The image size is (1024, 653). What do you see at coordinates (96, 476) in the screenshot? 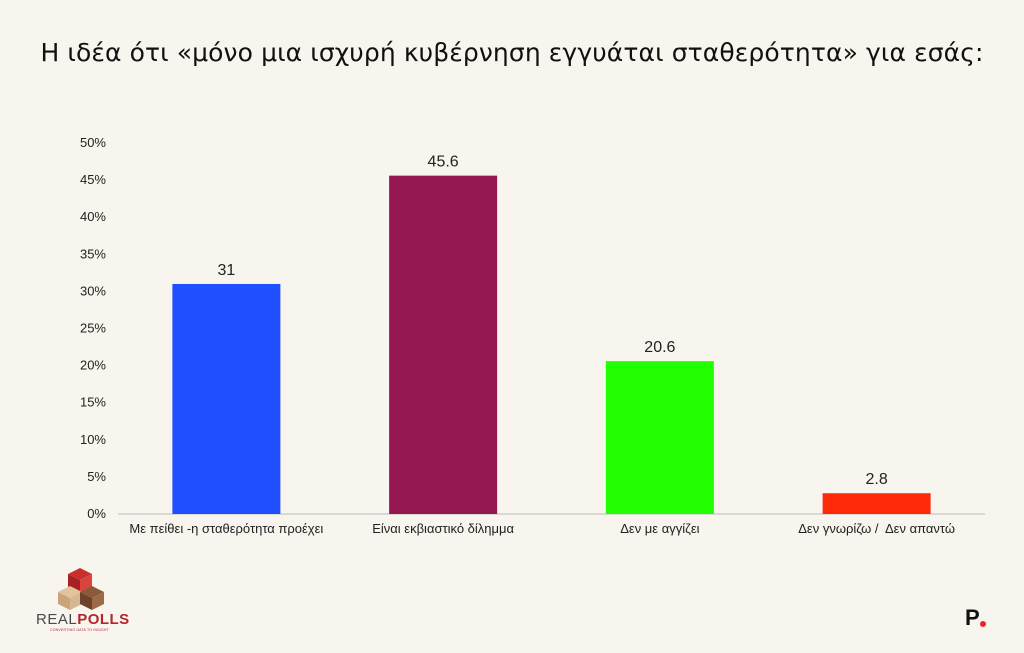
I see `y-tick-label: 5%` at bounding box center [96, 476].